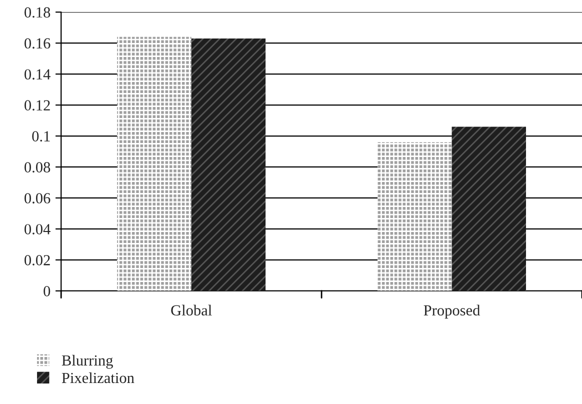 This screenshot has height=404, width=582. Describe the element at coordinates (47, 291) in the screenshot. I see `y-tick-label: 0` at that location.